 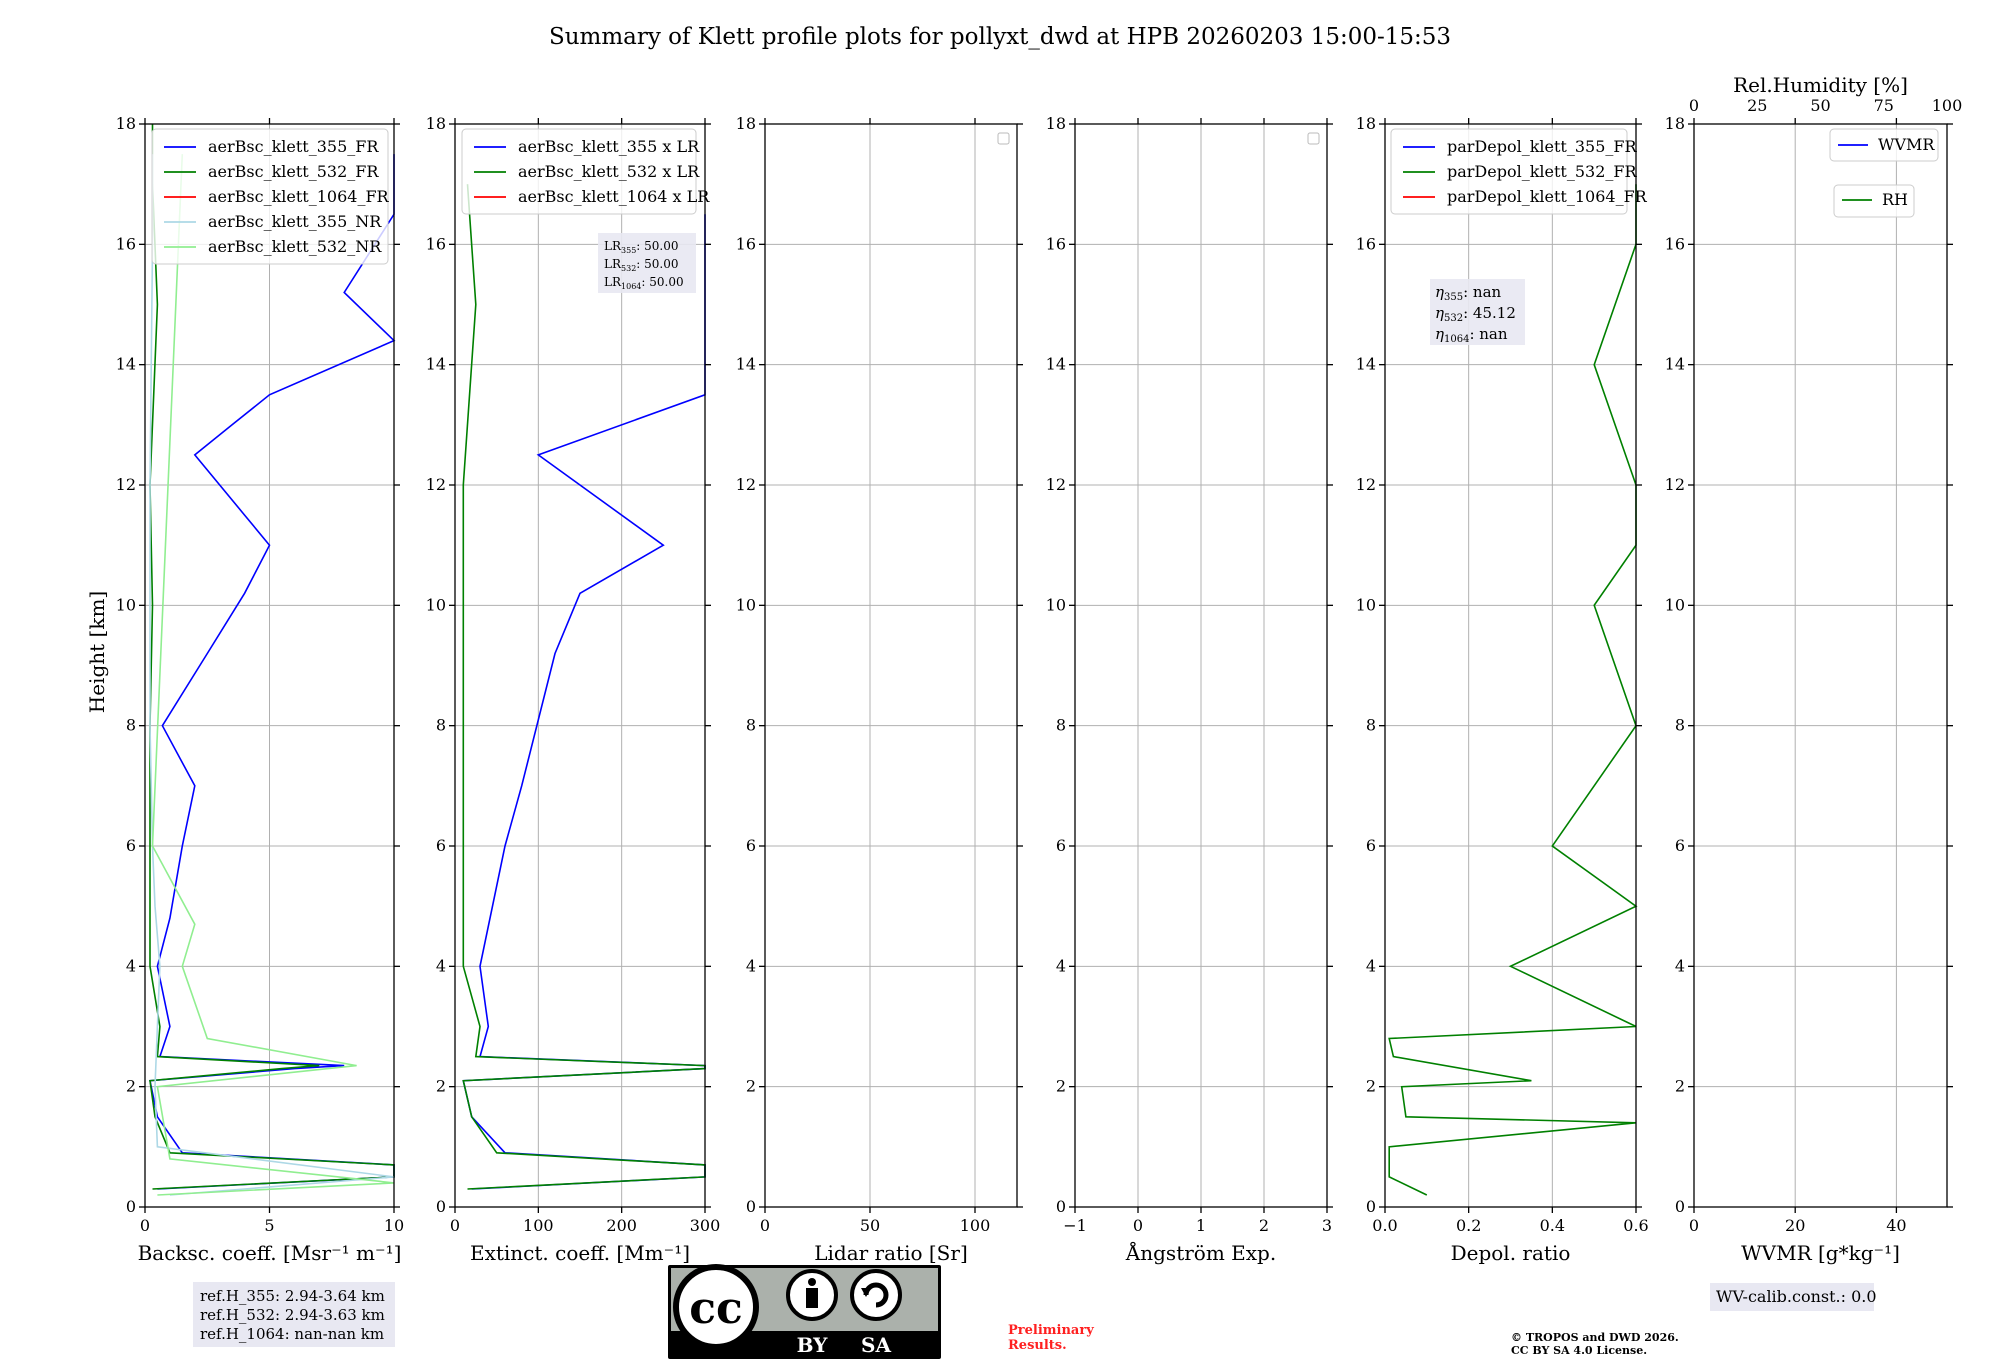 I want to click on eta-value-355: η355: nan, so click(x=1468, y=293).